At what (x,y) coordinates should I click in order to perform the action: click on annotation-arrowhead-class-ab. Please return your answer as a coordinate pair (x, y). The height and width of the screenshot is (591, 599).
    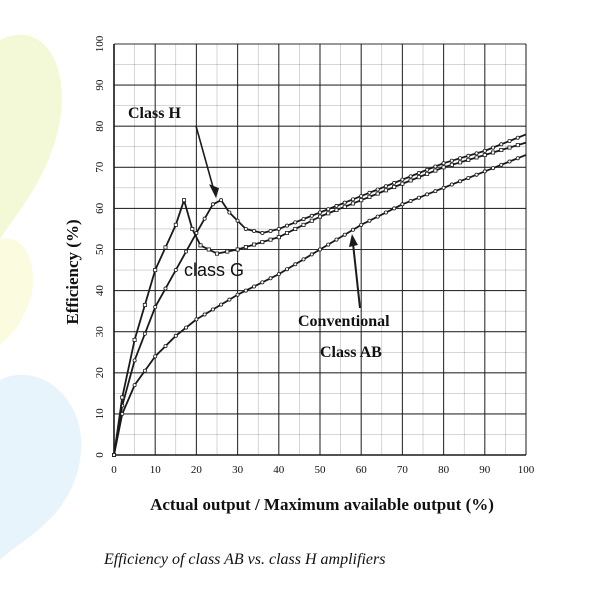
    Looking at the image, I should click on (353, 241).